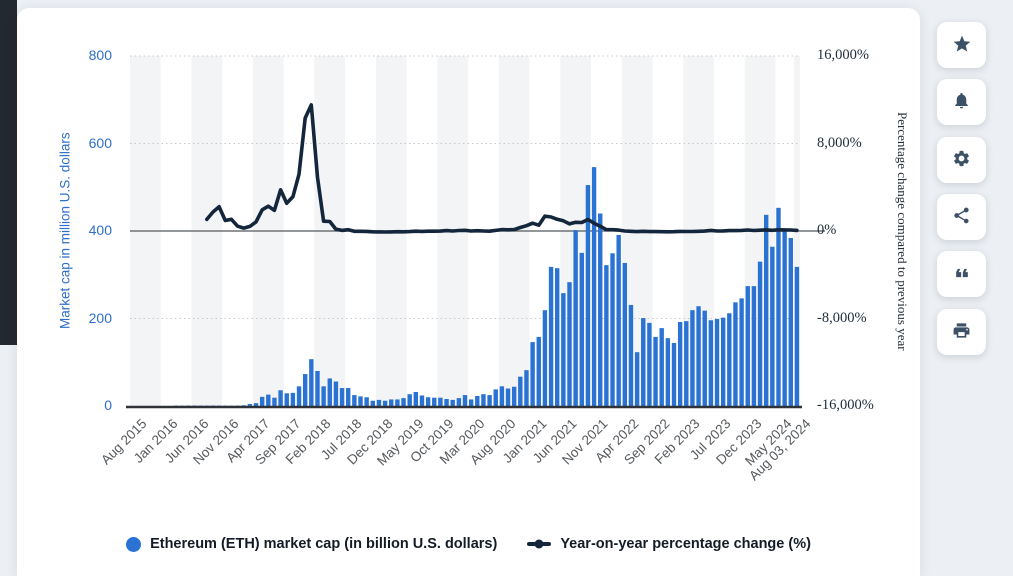  I want to click on print-icon, so click(961, 332).